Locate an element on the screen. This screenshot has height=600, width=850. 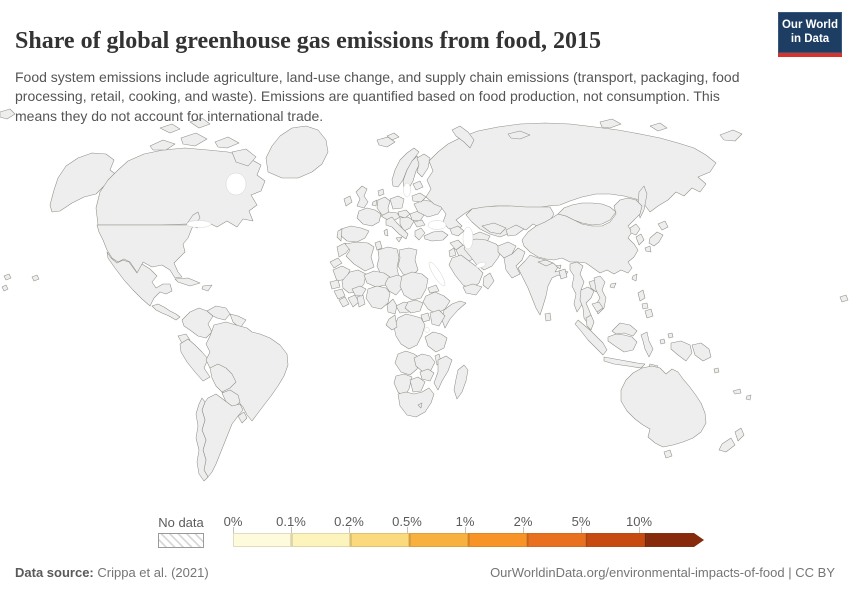
country-tasmania is located at coordinates (668, 454).